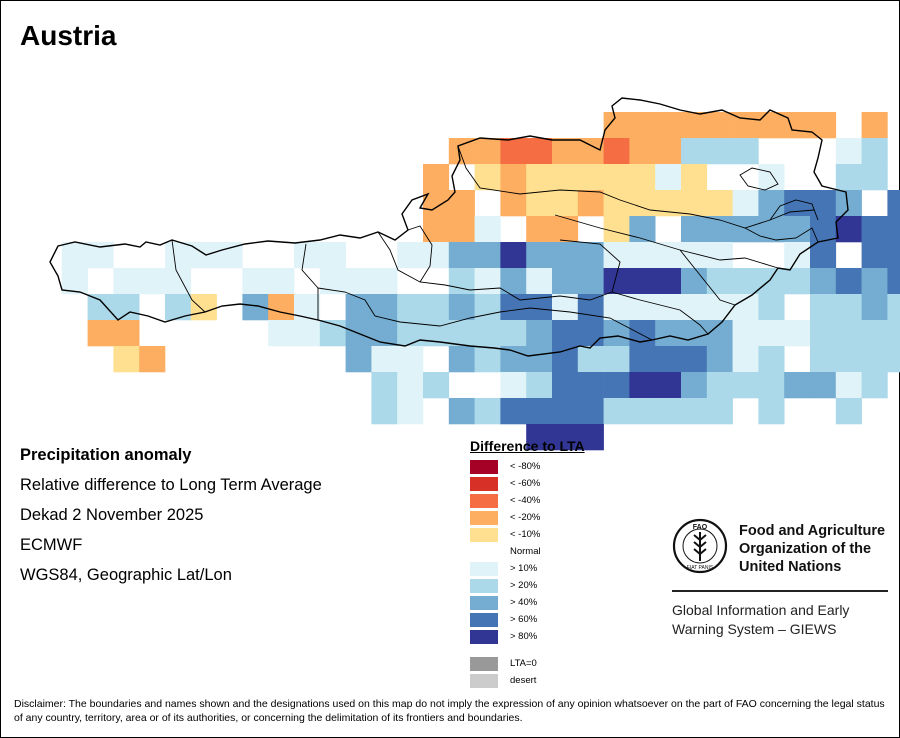 The width and height of the screenshot is (900, 738). What do you see at coordinates (761, 610) in the screenshot?
I see `giews-line1: Global Information and Early` at bounding box center [761, 610].